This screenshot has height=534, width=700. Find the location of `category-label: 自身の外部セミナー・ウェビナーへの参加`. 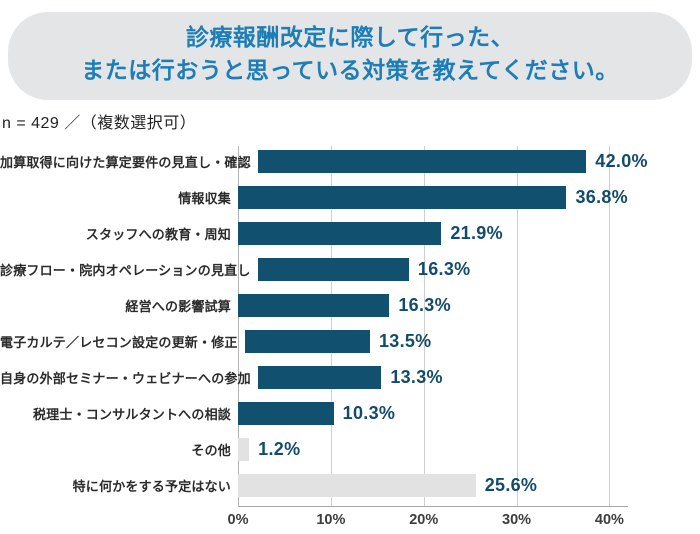

category-label: 自身の外部セミナー・ウェビナーへの参加 is located at coordinates (125, 379).